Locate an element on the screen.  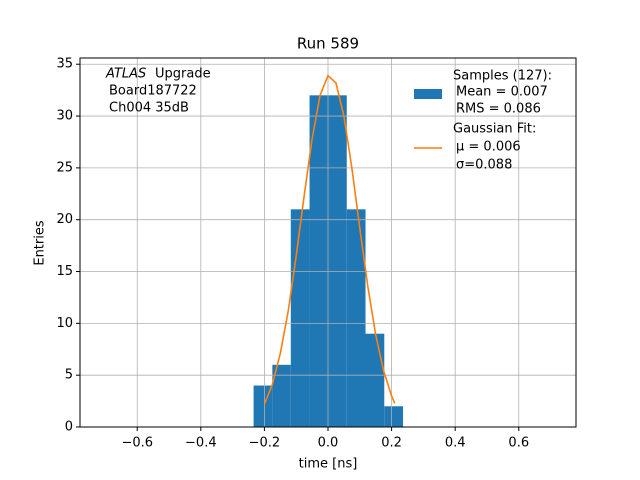
y-tick-label: 25 is located at coordinates (64, 167).